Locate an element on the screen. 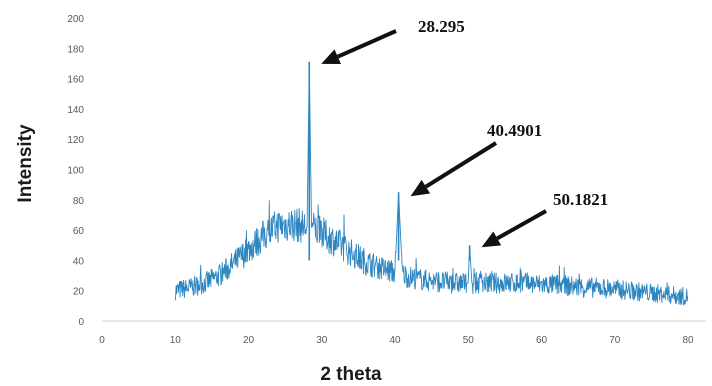 The height and width of the screenshot is (386, 712). y-tick-label: 140 is located at coordinates (75, 110).